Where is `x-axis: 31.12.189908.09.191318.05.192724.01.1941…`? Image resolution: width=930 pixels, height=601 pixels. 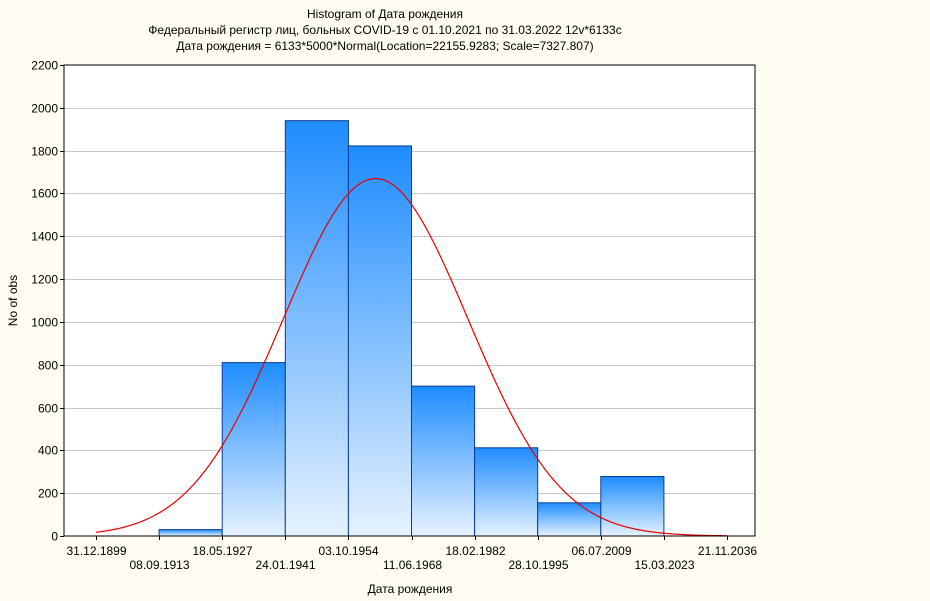
x-axis: 31.12.189908.09.191318.05.192724.01.1941… is located at coordinates (411, 554).